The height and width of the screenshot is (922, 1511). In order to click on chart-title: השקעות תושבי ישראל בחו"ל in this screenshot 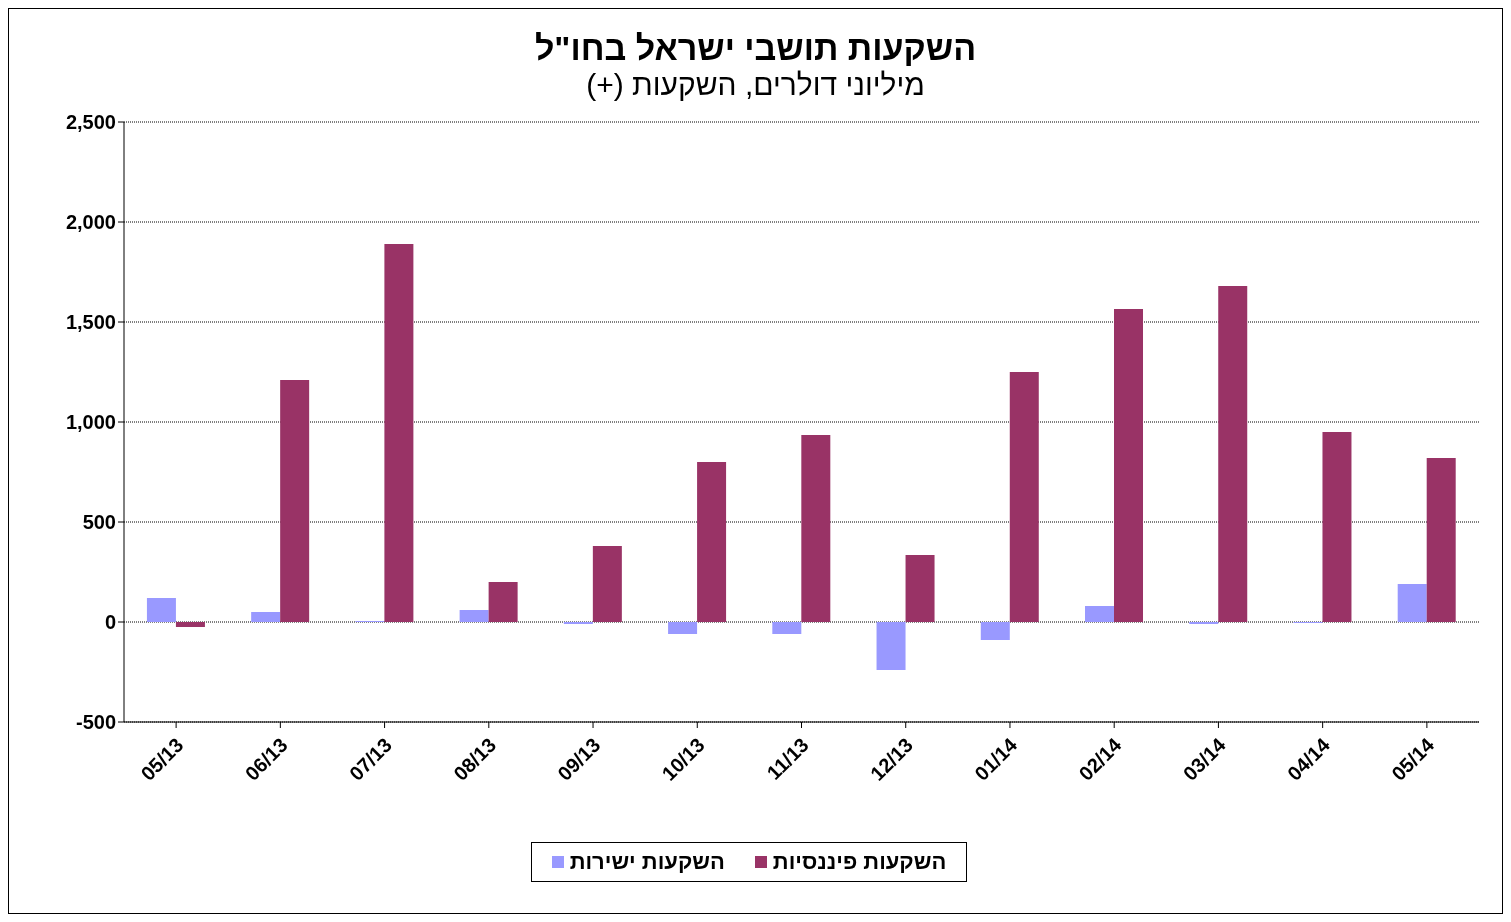, I will do `click(755, 48)`.